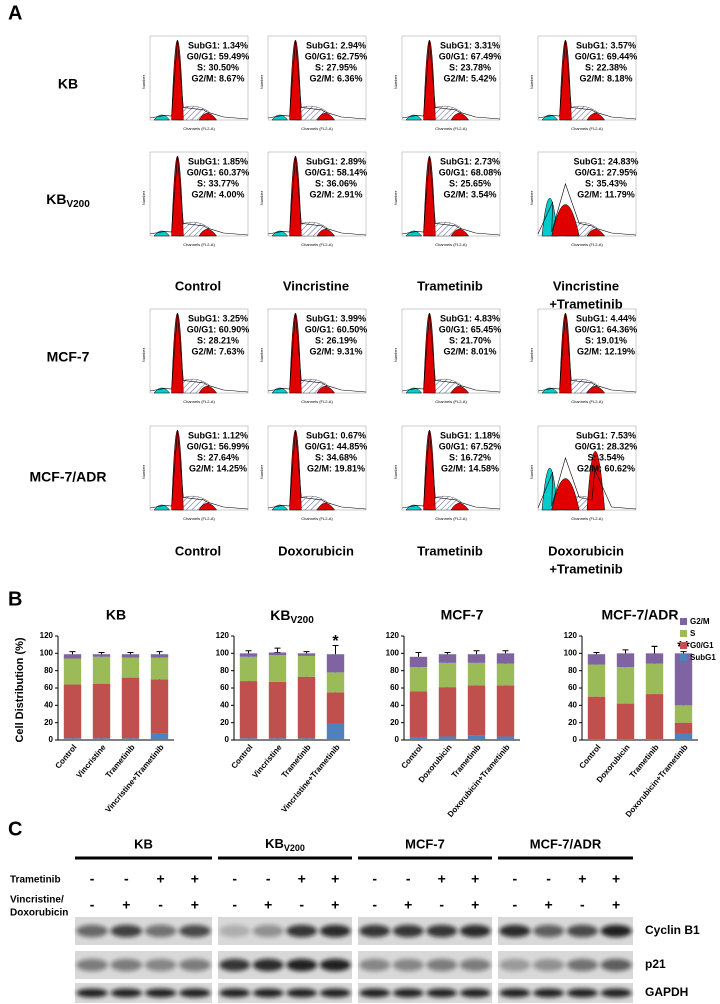 This screenshot has width=720, height=1004. What do you see at coordinates (20, 689) in the screenshot?
I see `y-axis-label: Cell Distribution (%)` at bounding box center [20, 689].